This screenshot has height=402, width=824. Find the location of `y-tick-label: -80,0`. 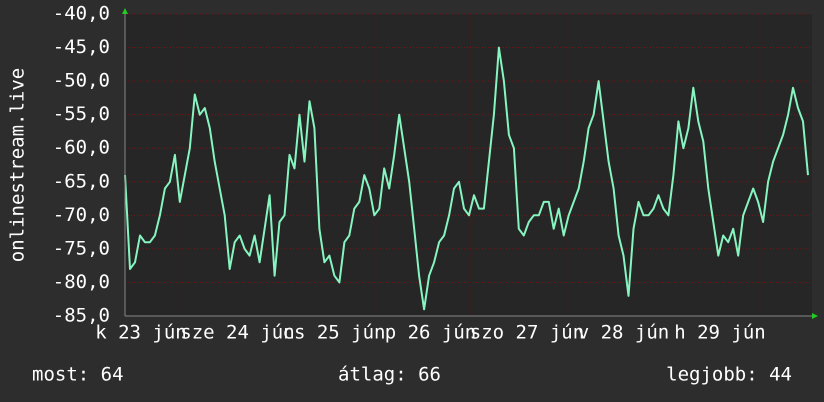

y-tick-label: -80,0 is located at coordinates (81, 282).